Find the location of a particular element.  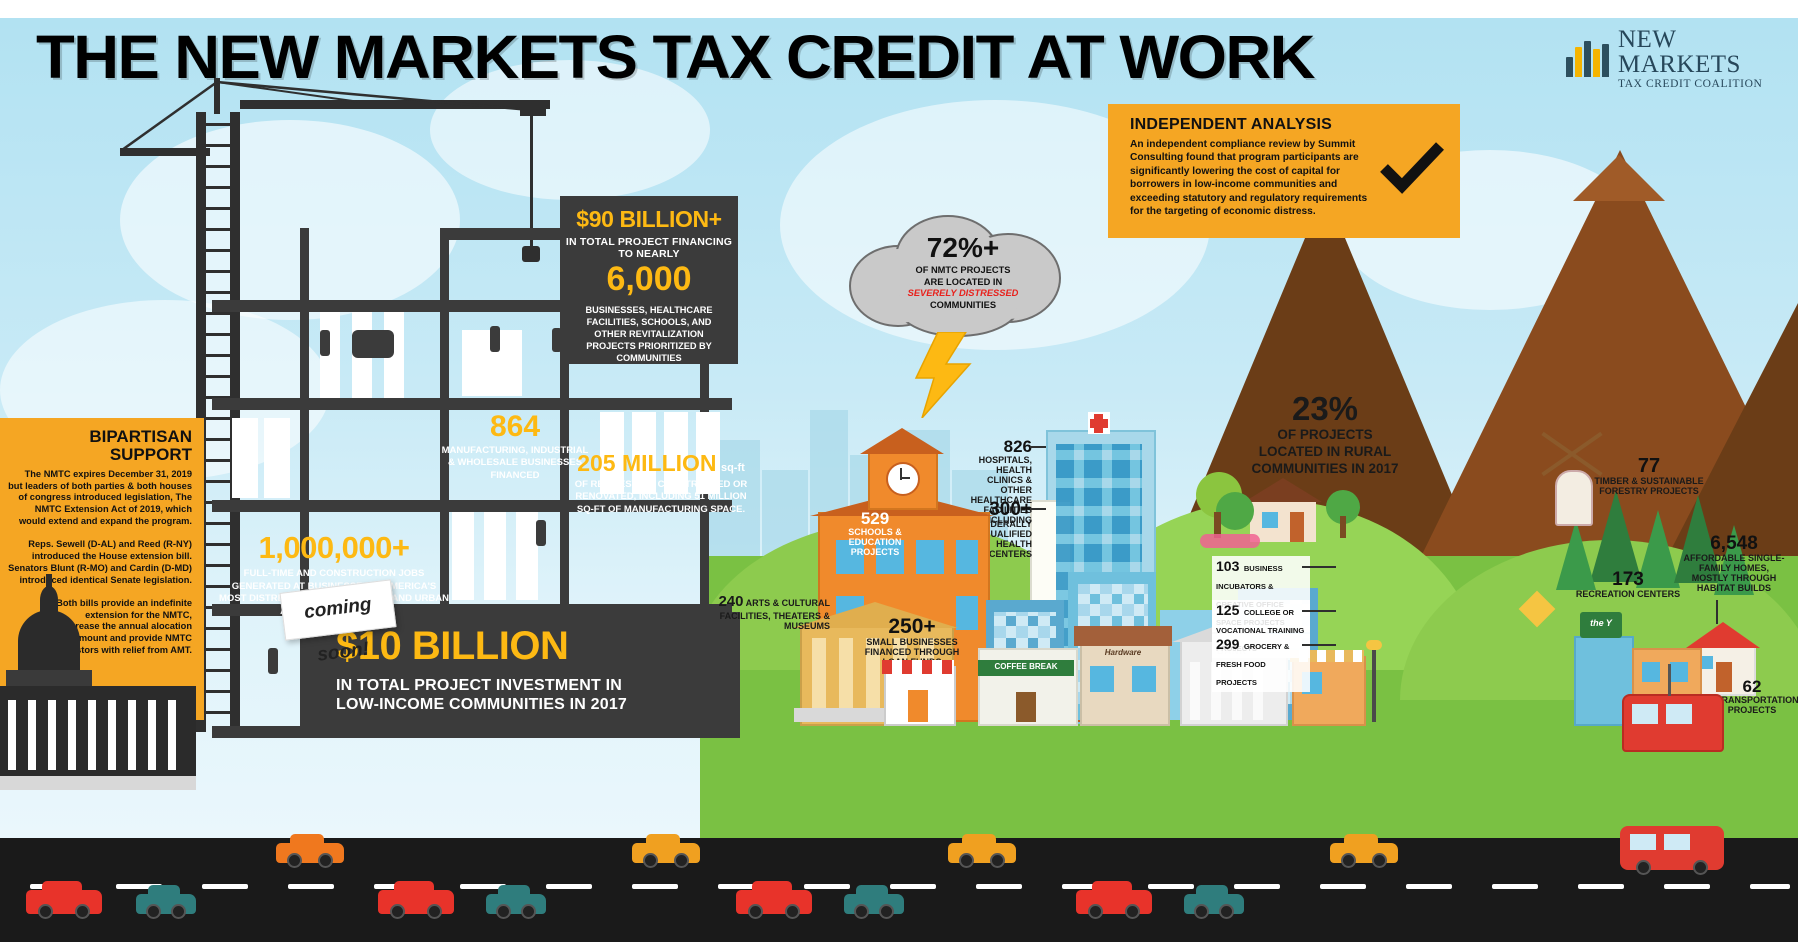

rural-line3: COMMUNITIES IN 2017 is located at coordinates (1325, 468).